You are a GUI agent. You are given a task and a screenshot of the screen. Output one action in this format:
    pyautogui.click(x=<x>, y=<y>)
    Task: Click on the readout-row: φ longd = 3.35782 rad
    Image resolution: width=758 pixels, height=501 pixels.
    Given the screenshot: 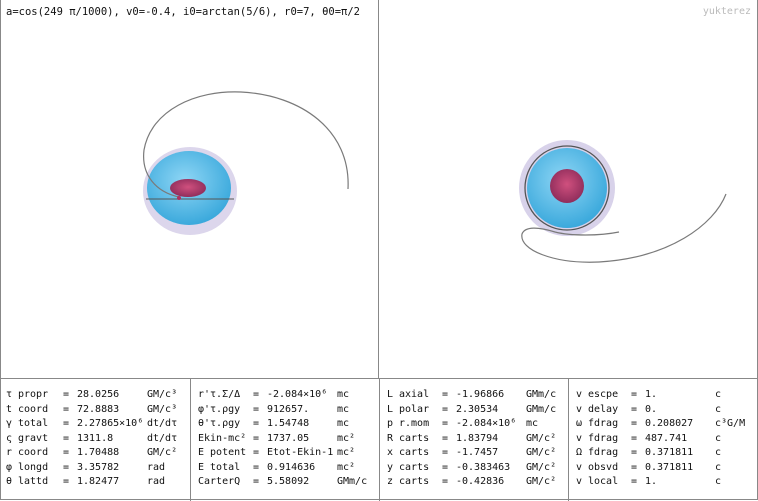 What is the action you would take?
    pyautogui.click(x=95, y=469)
    